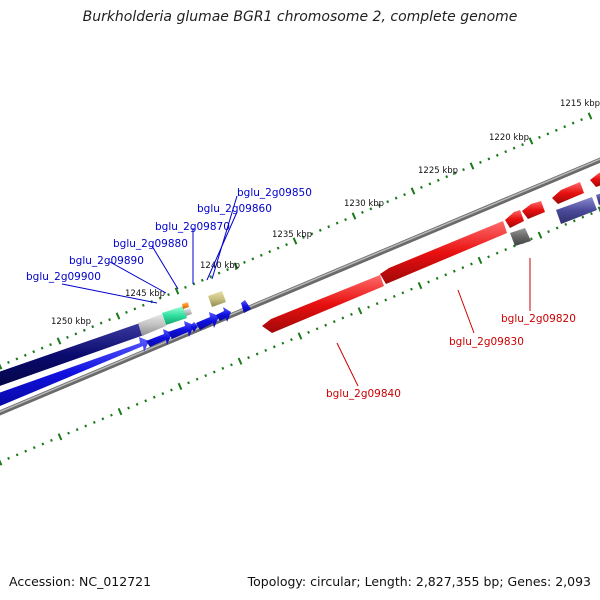 The image size is (600, 600). What do you see at coordinates (145, 294) in the screenshot?
I see `scale-label: 1245 kbp` at bounding box center [145, 294].